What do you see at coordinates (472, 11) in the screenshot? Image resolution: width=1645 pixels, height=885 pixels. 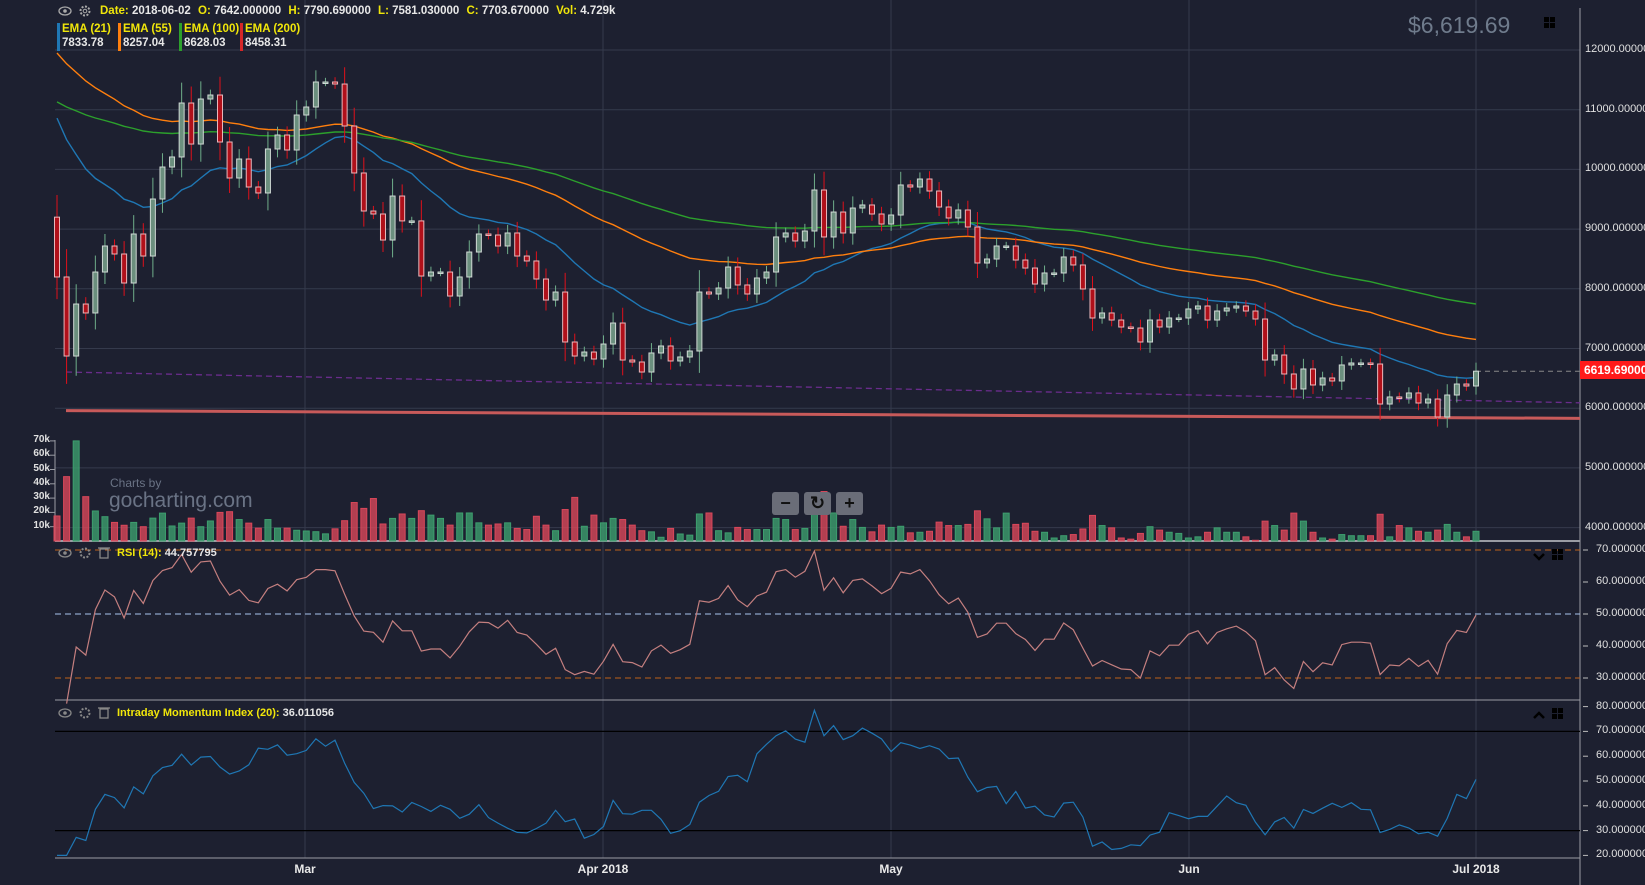 I see `close-label: C:` at bounding box center [472, 11].